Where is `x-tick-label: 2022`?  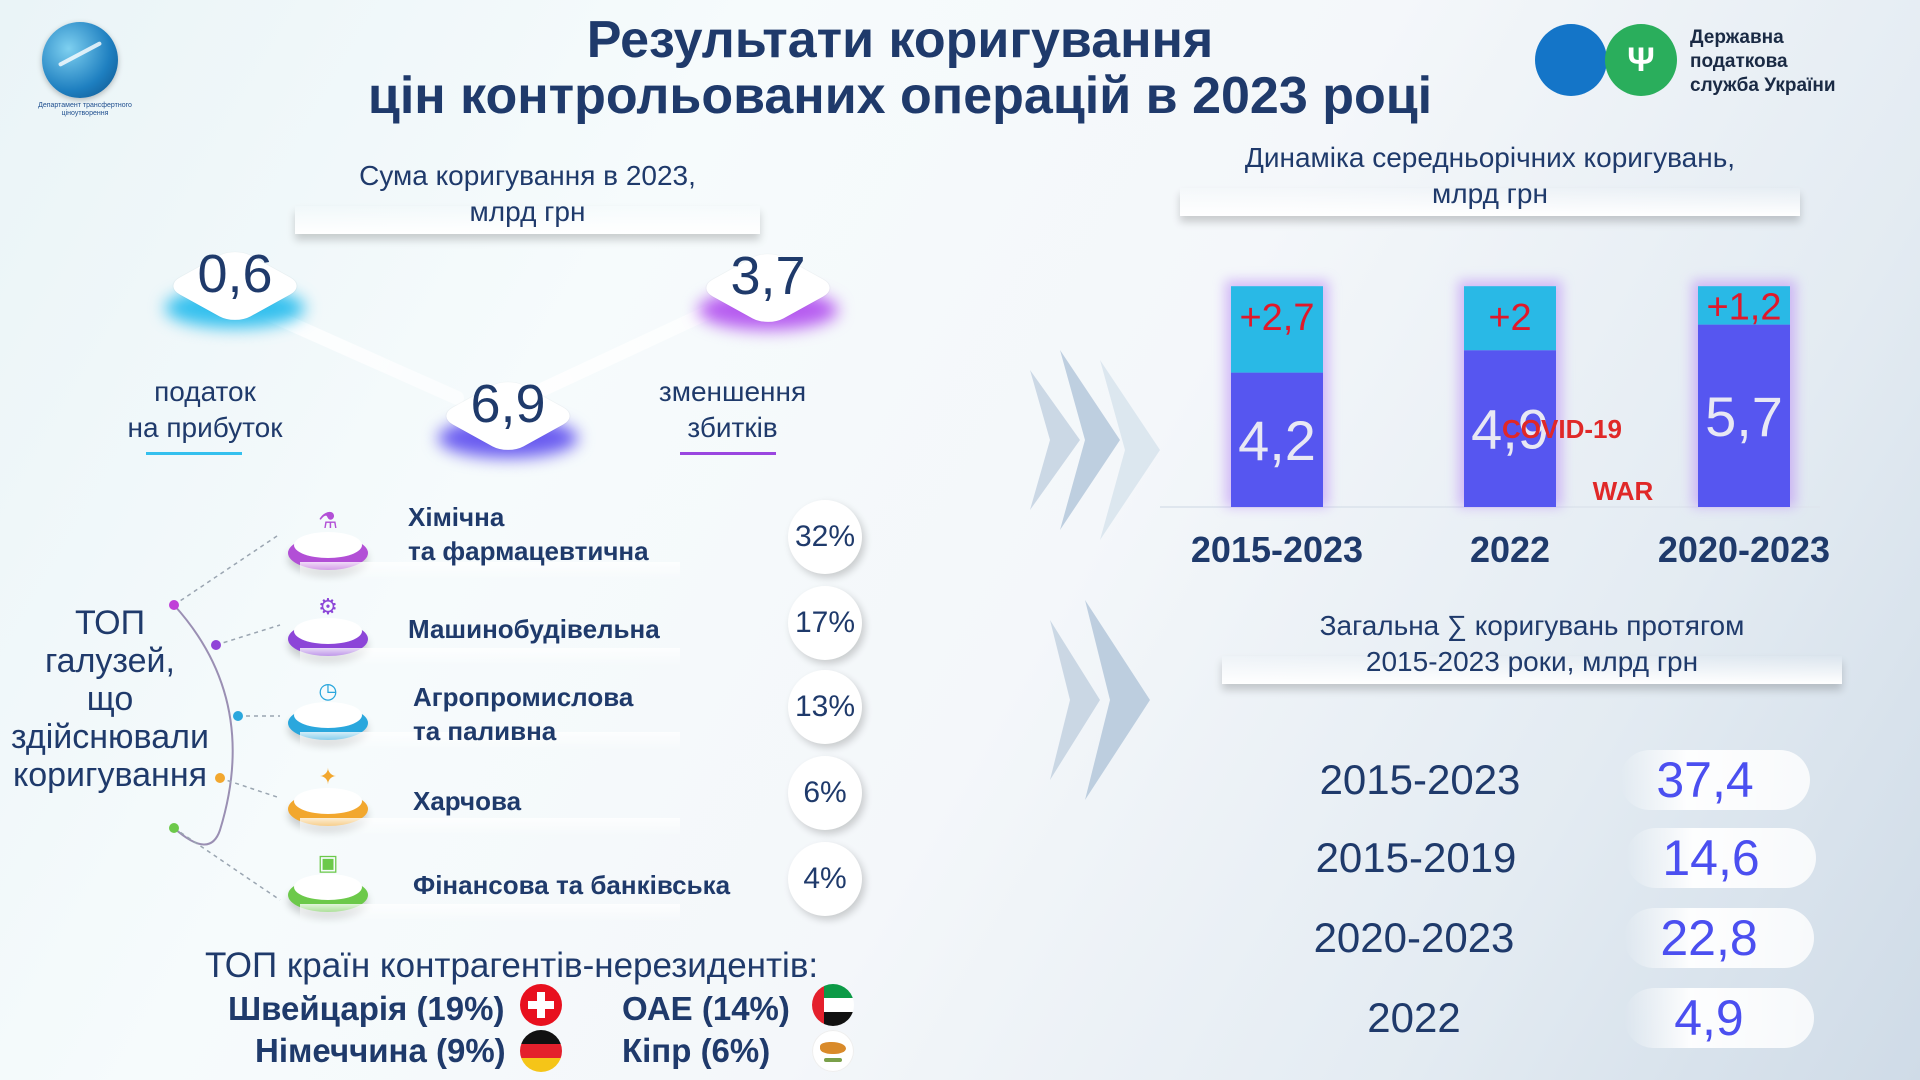
x-tick-label: 2022 is located at coordinates (1510, 549).